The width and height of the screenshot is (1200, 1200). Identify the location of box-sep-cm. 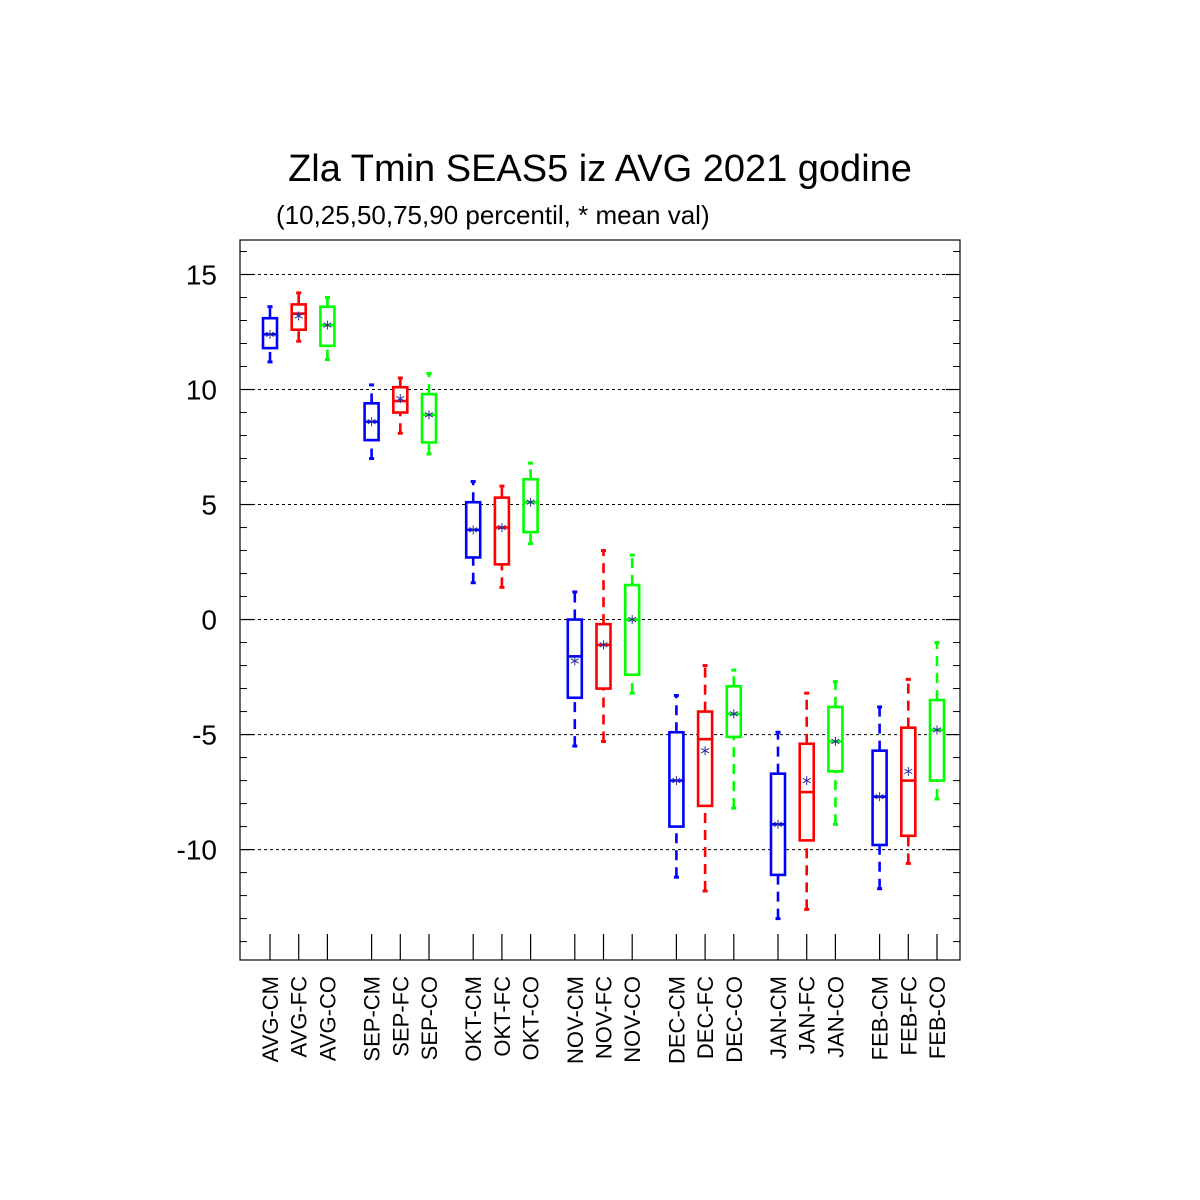
(371, 422).